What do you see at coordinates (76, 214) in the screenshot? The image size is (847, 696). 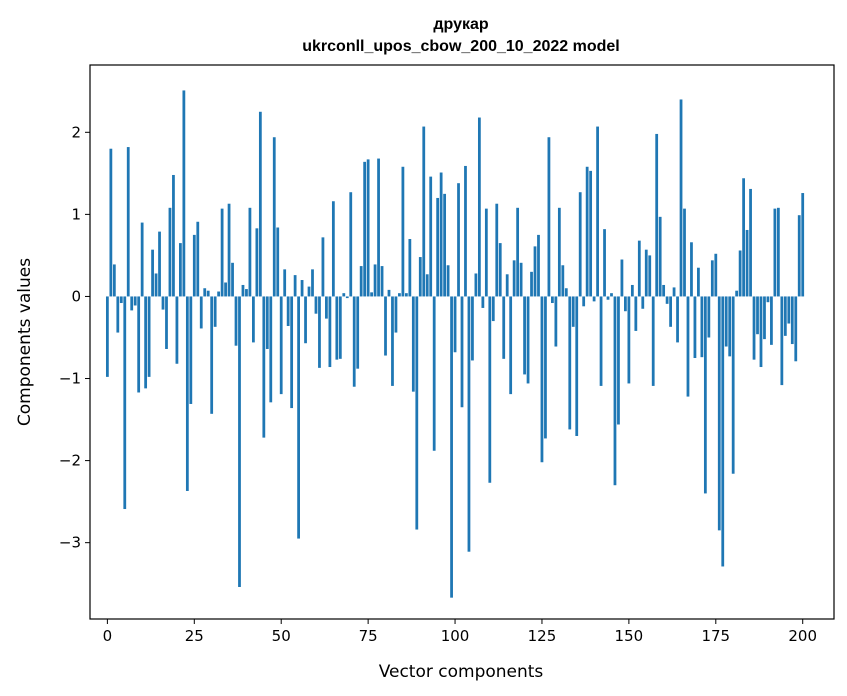 I see `y-tick-label: 1` at bounding box center [76, 214].